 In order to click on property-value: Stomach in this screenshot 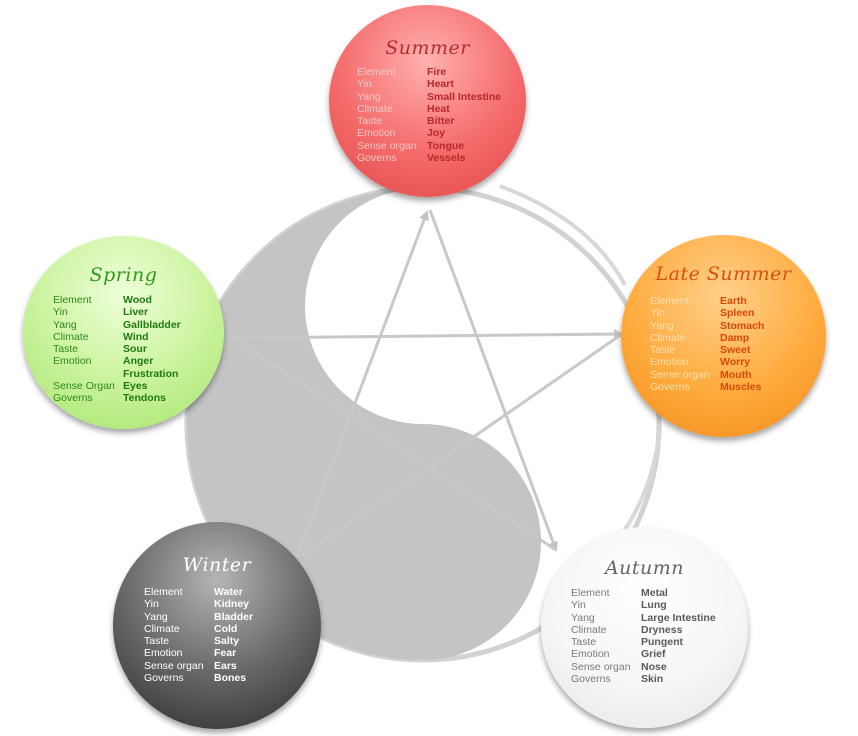, I will do `click(742, 325)`.